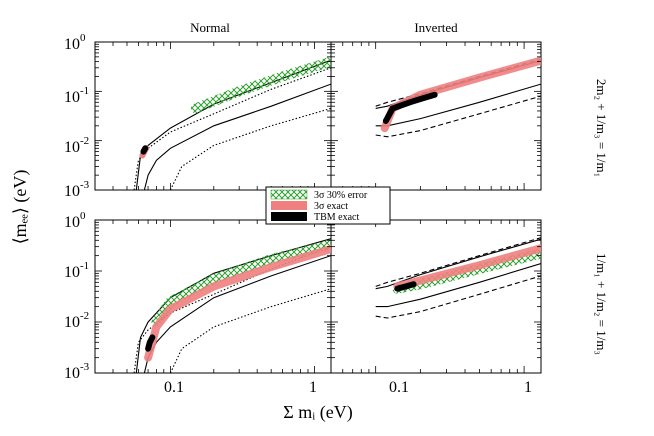 The height and width of the screenshot is (436, 654). What do you see at coordinates (289, 194) in the screenshot?
I see `legend-swatch-30pct-error` at bounding box center [289, 194].